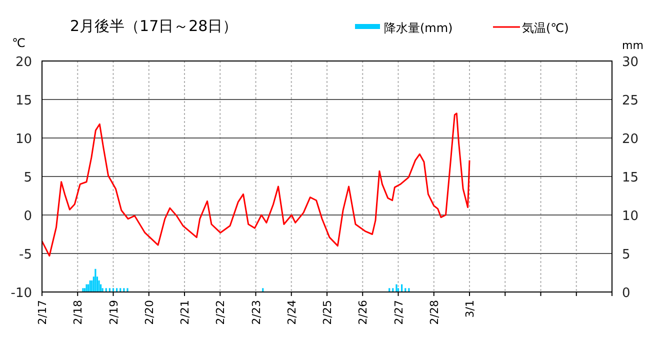  Describe the element at coordinates (626, 293) in the screenshot. I see `y2-tick-label: 0` at that location.